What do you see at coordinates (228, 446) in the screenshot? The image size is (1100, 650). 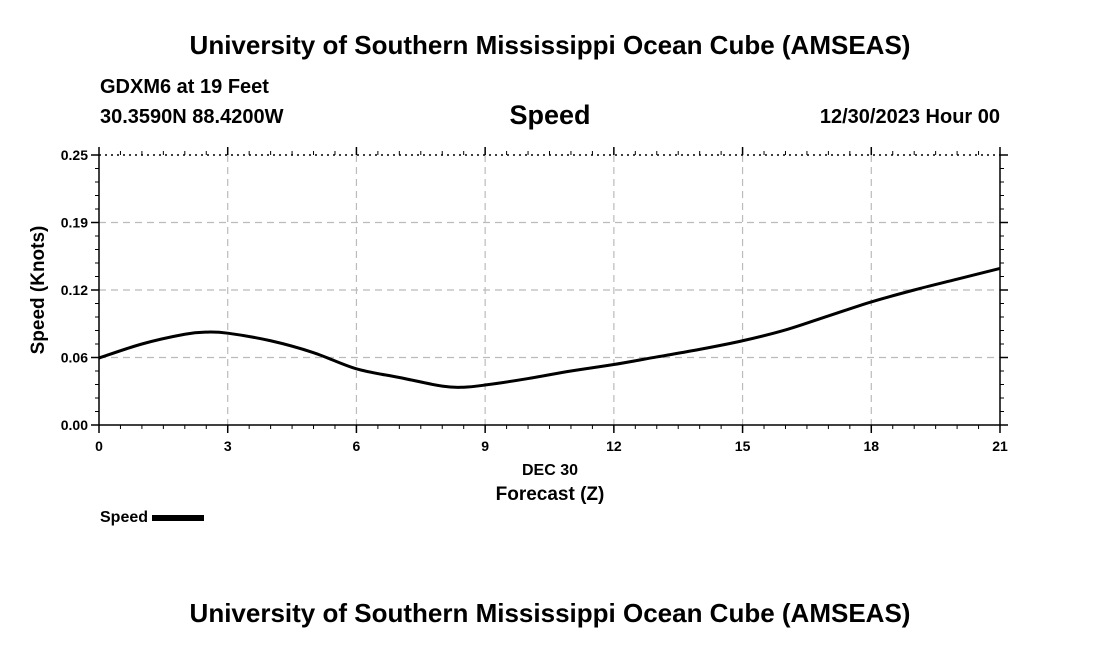 I see `x-tick-label: 3` at bounding box center [228, 446].